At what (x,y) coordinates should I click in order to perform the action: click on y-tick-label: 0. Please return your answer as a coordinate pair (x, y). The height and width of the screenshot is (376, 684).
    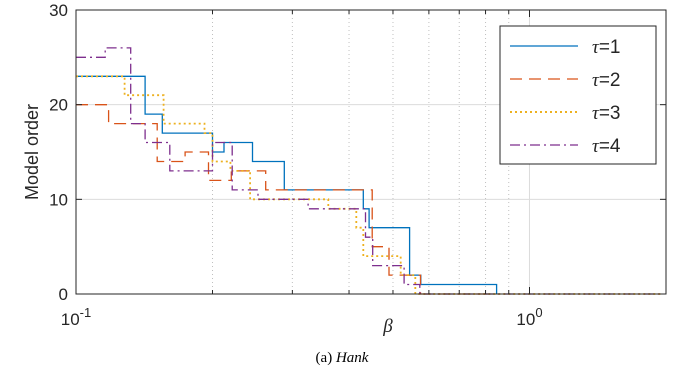
    Looking at the image, I should click on (63, 294).